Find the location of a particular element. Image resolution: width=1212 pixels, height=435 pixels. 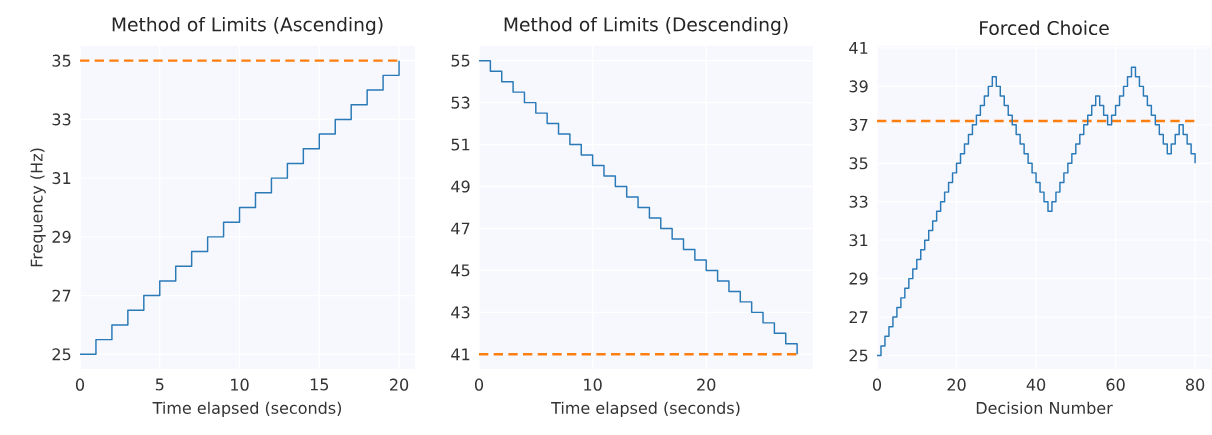

x-tick-label: 60 is located at coordinates (1115, 384).